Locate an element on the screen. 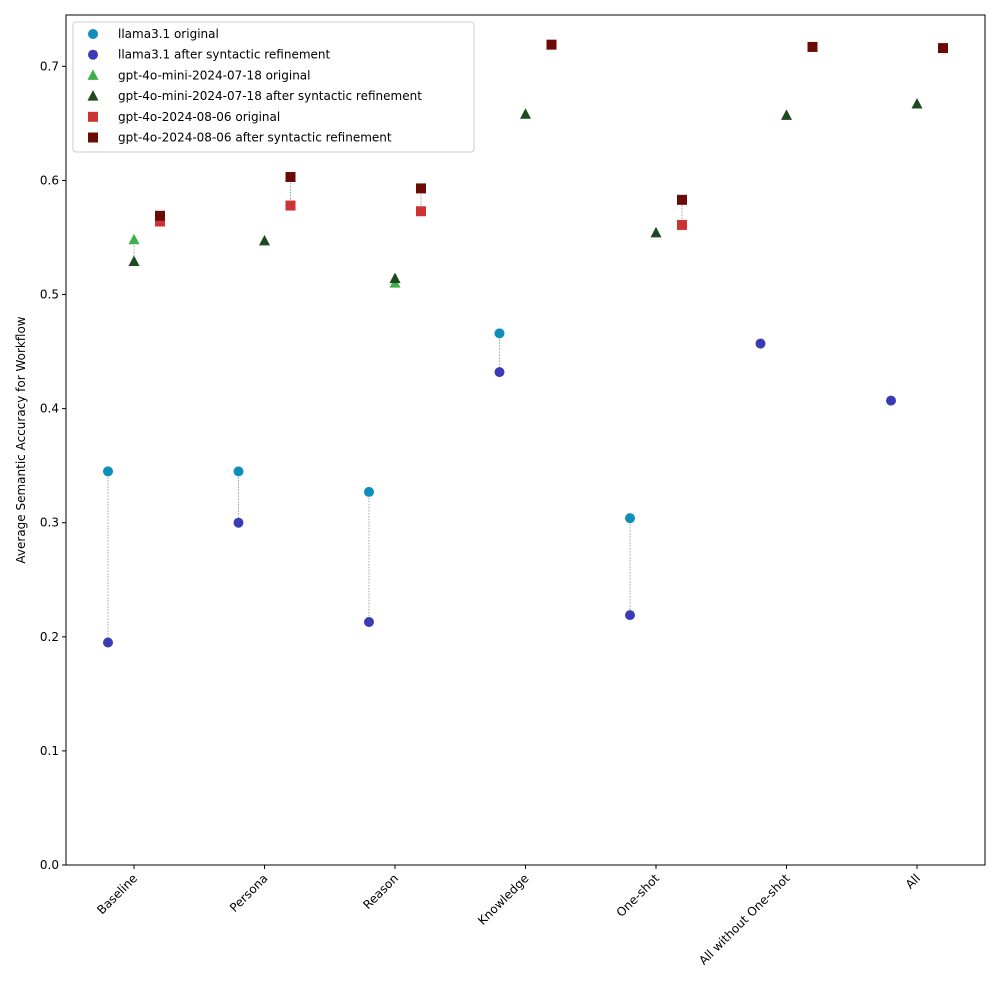 This screenshot has width=1000, height=1000. legend-label: llama3.1 after syntactic refinement is located at coordinates (224, 55).